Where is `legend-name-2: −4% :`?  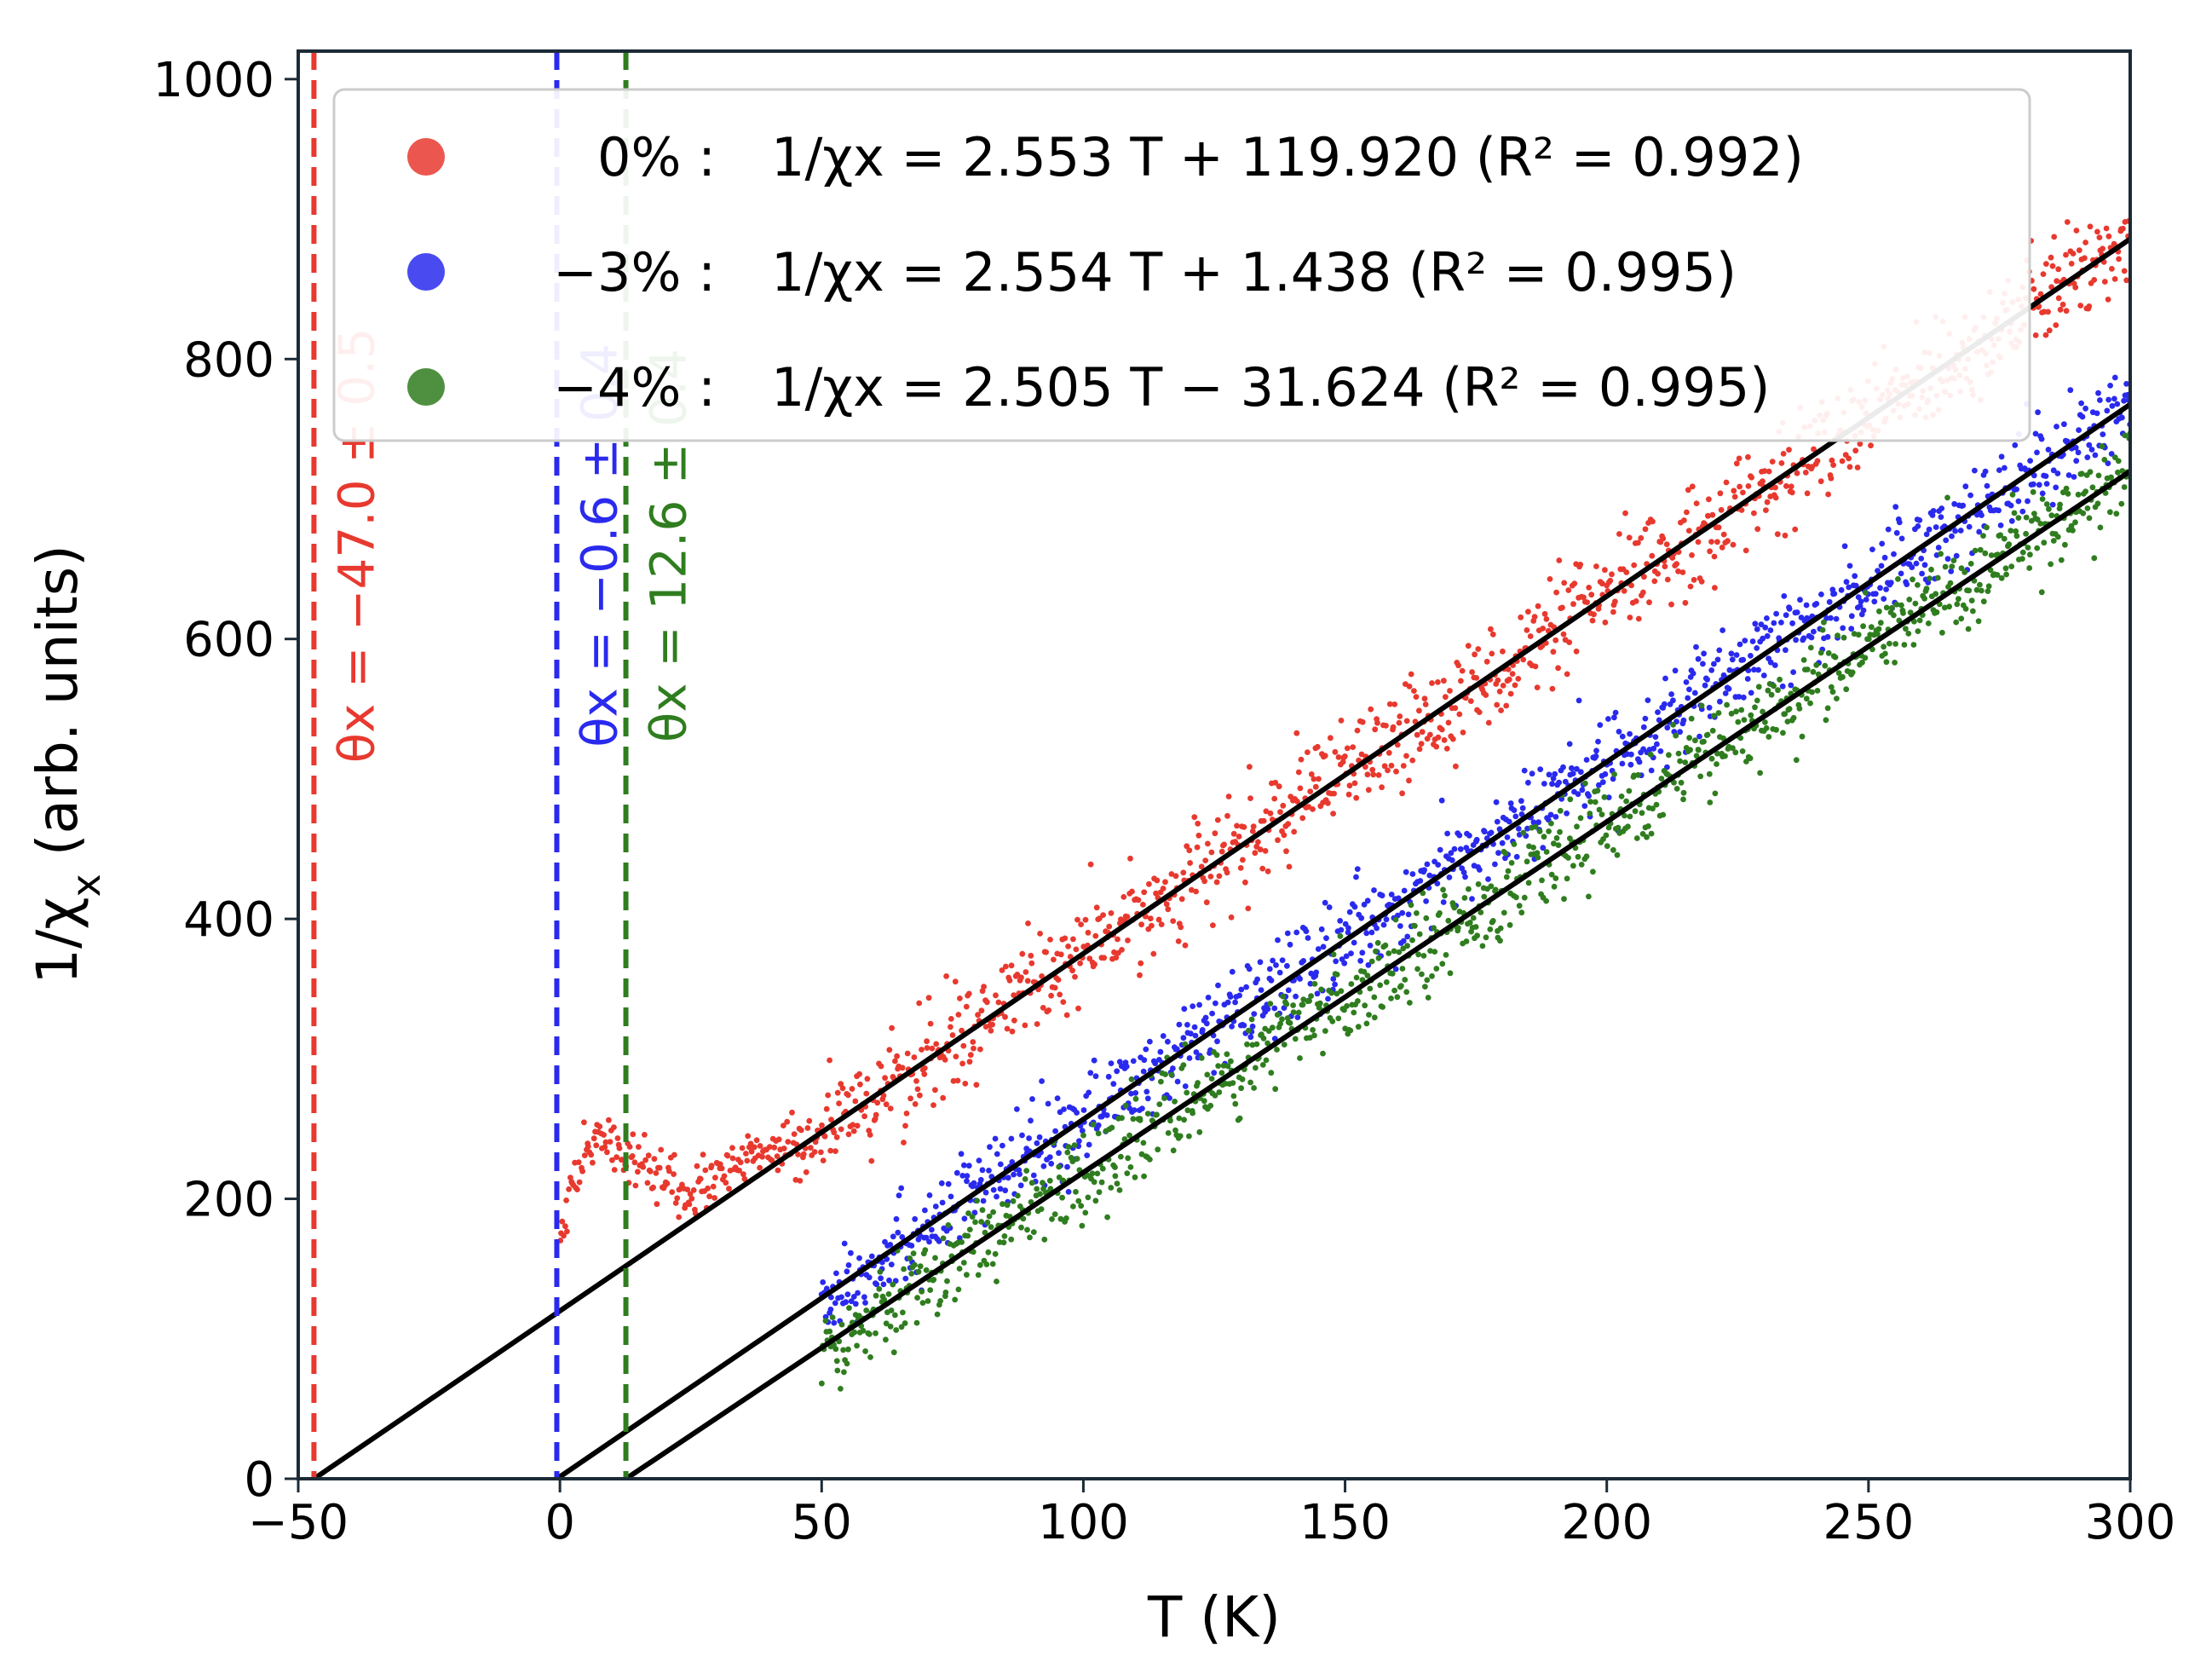
legend-name-2: −4% : is located at coordinates (634, 387).